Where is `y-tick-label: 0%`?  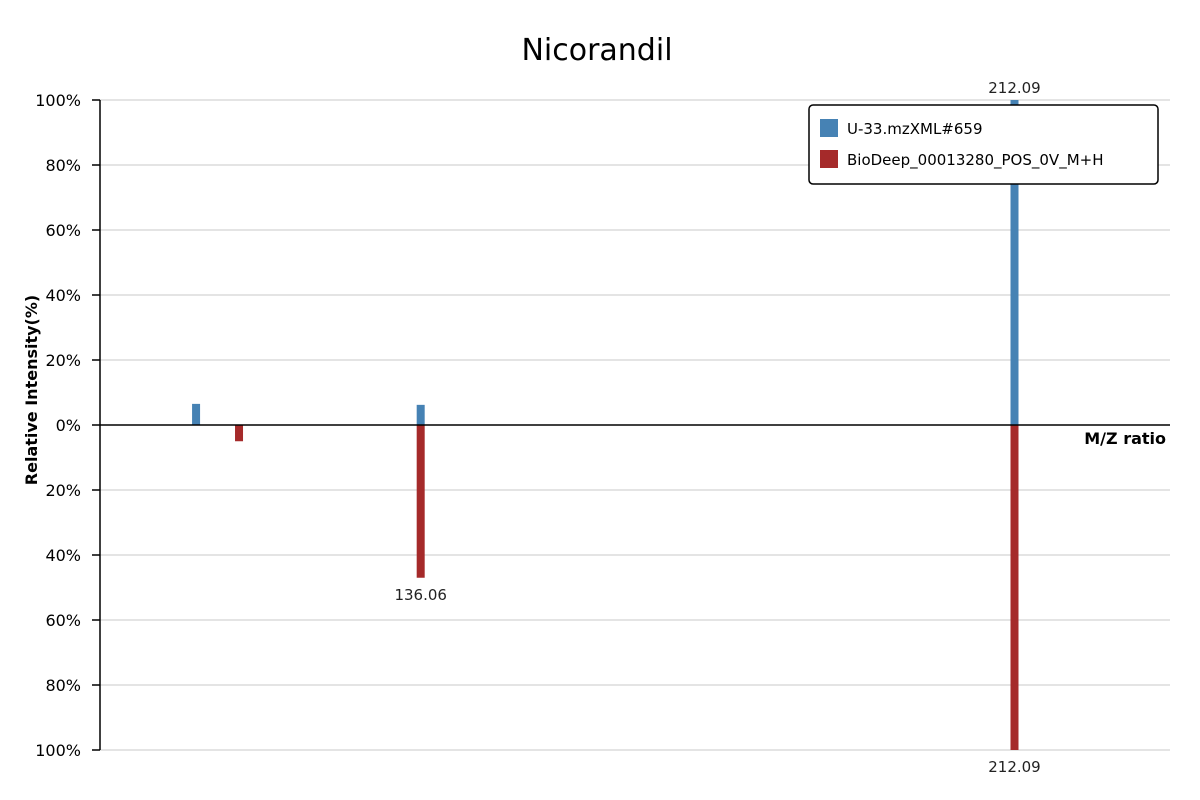
y-tick-label: 0% is located at coordinates (68, 425).